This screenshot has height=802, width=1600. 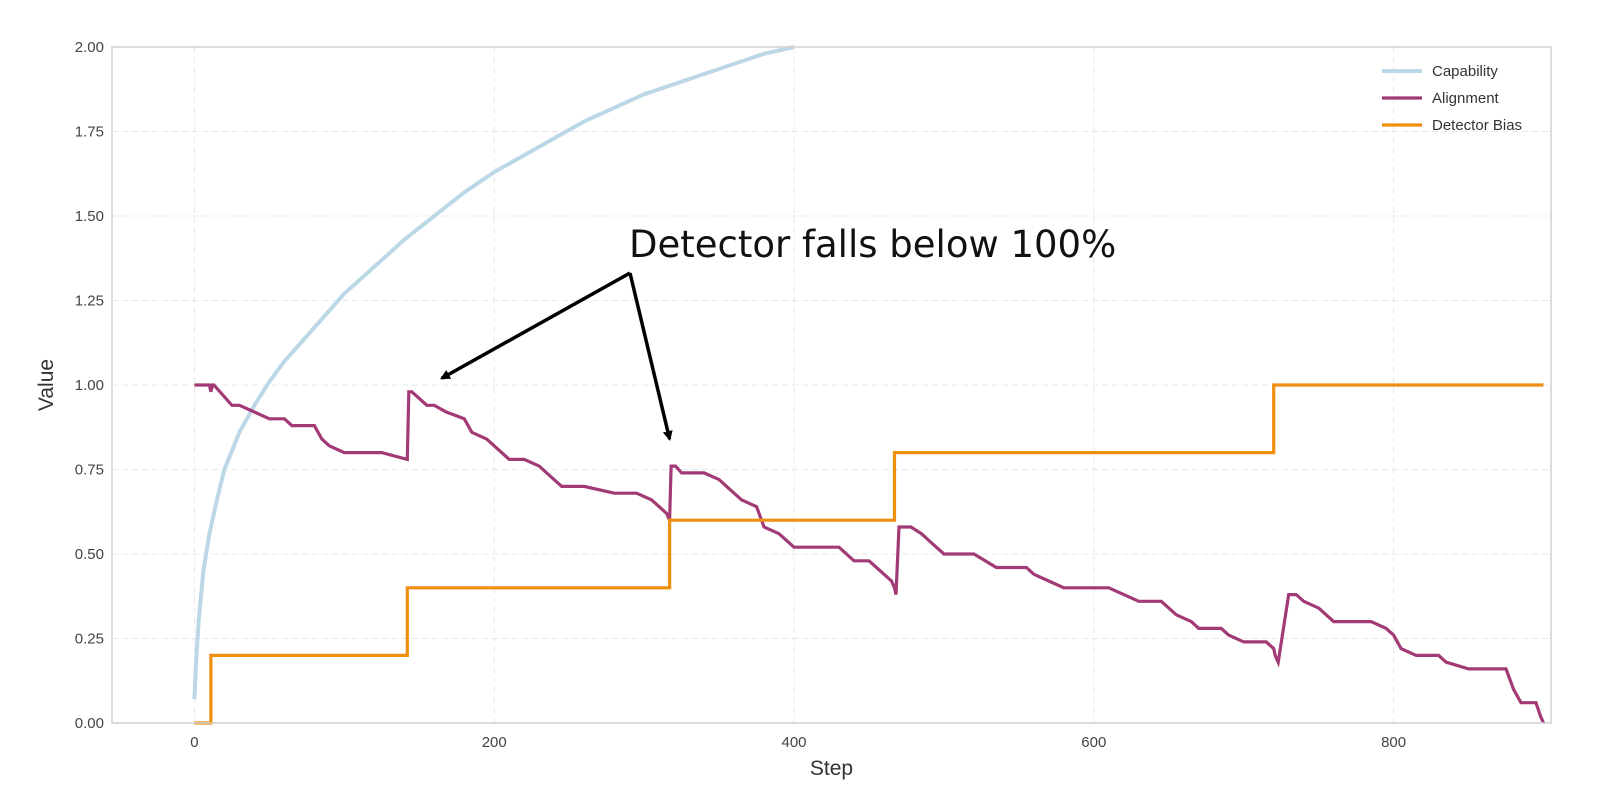 What do you see at coordinates (89, 216) in the screenshot?
I see `y-tick-label: 1.50` at bounding box center [89, 216].